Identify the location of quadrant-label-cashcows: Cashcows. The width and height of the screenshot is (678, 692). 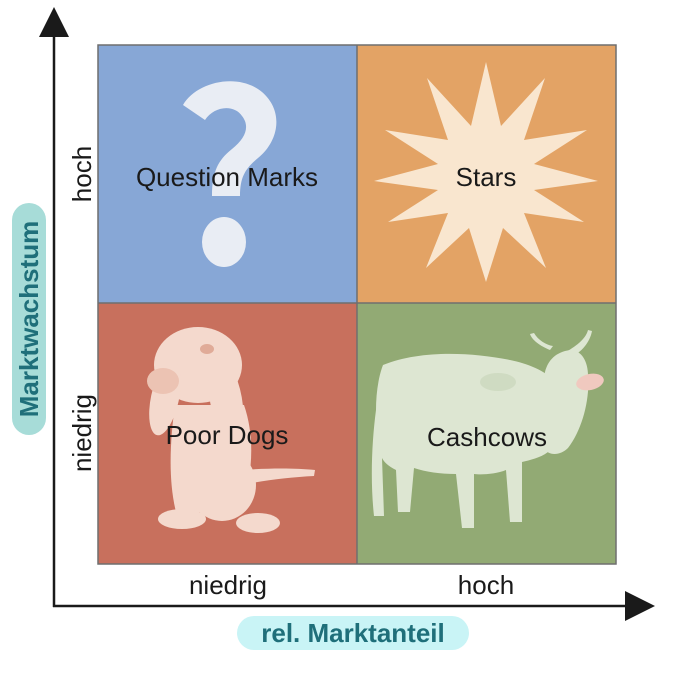
(487, 437).